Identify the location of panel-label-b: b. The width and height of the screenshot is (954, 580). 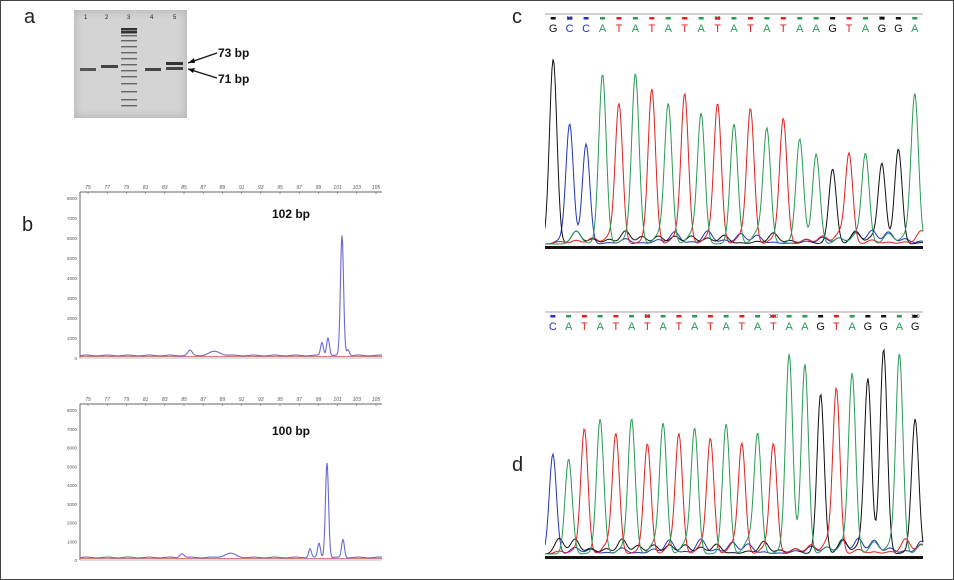
(28, 225).